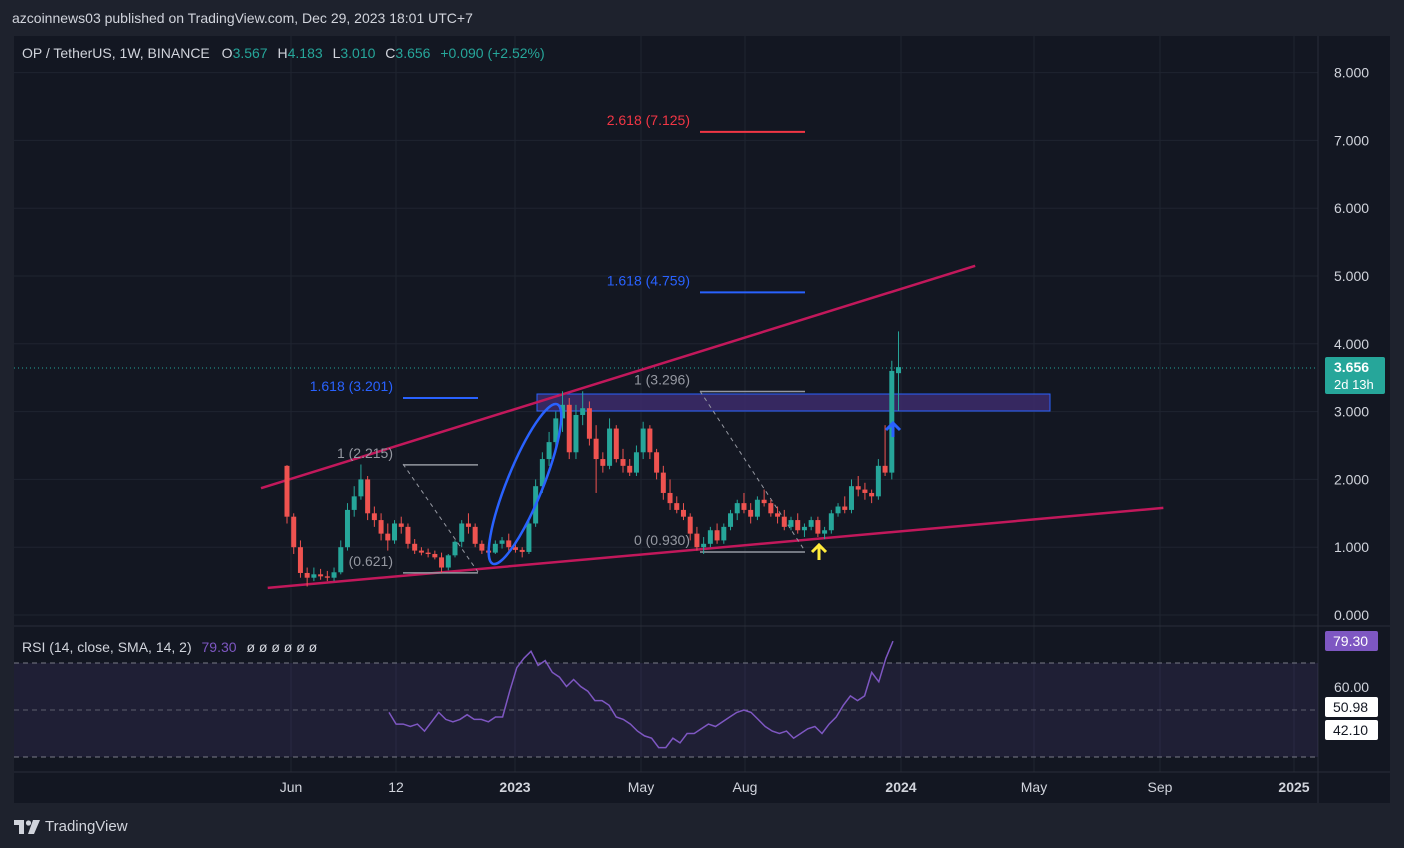 The image size is (1404, 848). What do you see at coordinates (745, 787) in the screenshot?
I see `time-tick: Aug` at bounding box center [745, 787].